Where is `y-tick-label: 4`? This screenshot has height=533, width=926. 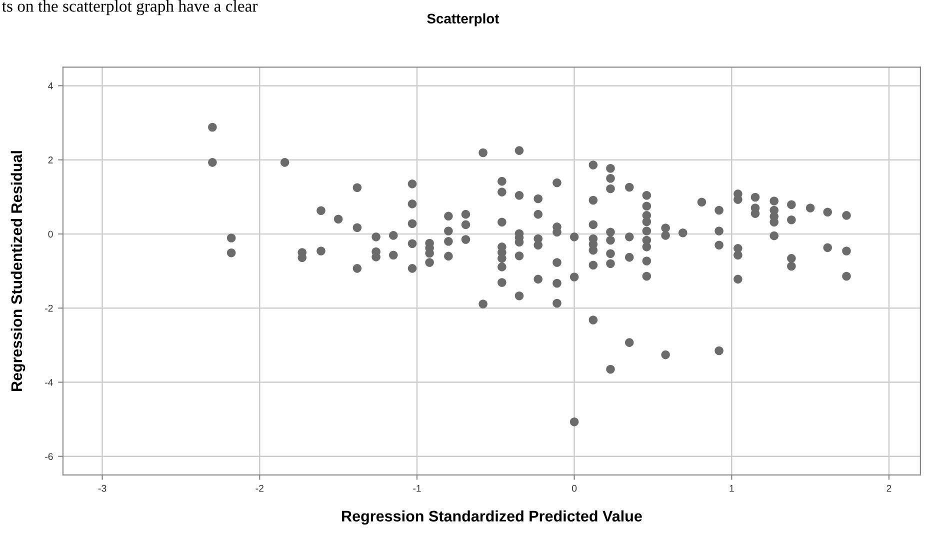 y-tick-label: 4 is located at coordinates (50, 86).